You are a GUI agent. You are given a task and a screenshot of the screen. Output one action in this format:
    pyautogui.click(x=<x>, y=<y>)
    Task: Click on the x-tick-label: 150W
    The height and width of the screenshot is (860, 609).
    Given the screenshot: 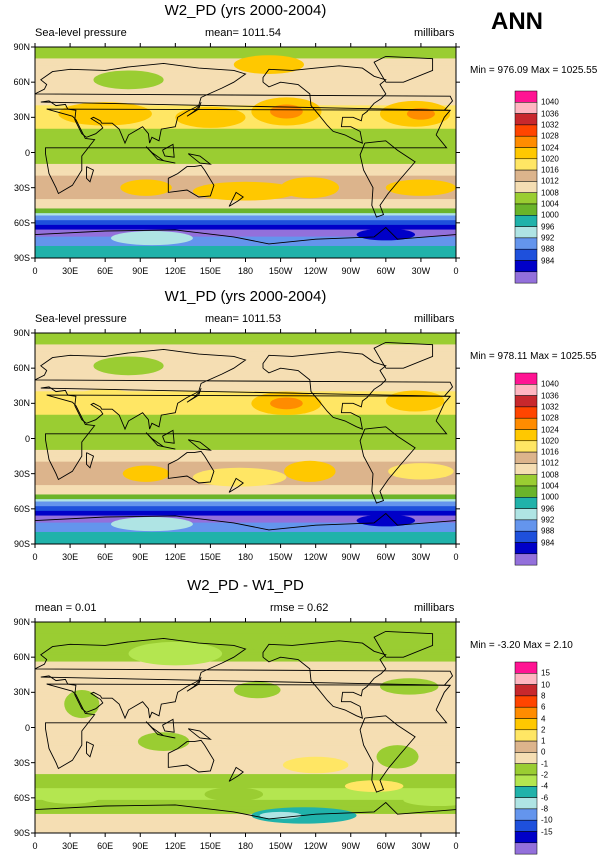 What is the action you would take?
    pyautogui.click(x=280, y=846)
    